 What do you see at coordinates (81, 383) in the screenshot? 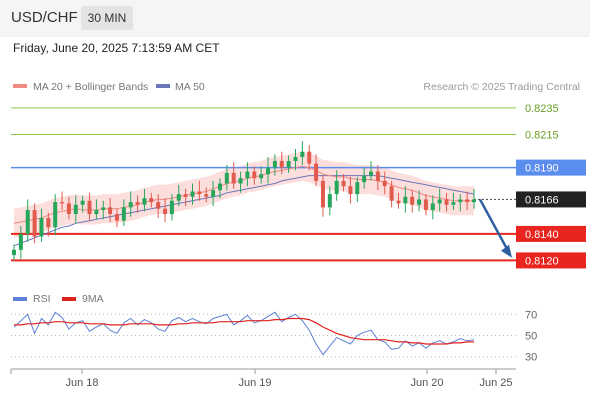
I see `x-tick-label: Jun 18` at bounding box center [81, 383].